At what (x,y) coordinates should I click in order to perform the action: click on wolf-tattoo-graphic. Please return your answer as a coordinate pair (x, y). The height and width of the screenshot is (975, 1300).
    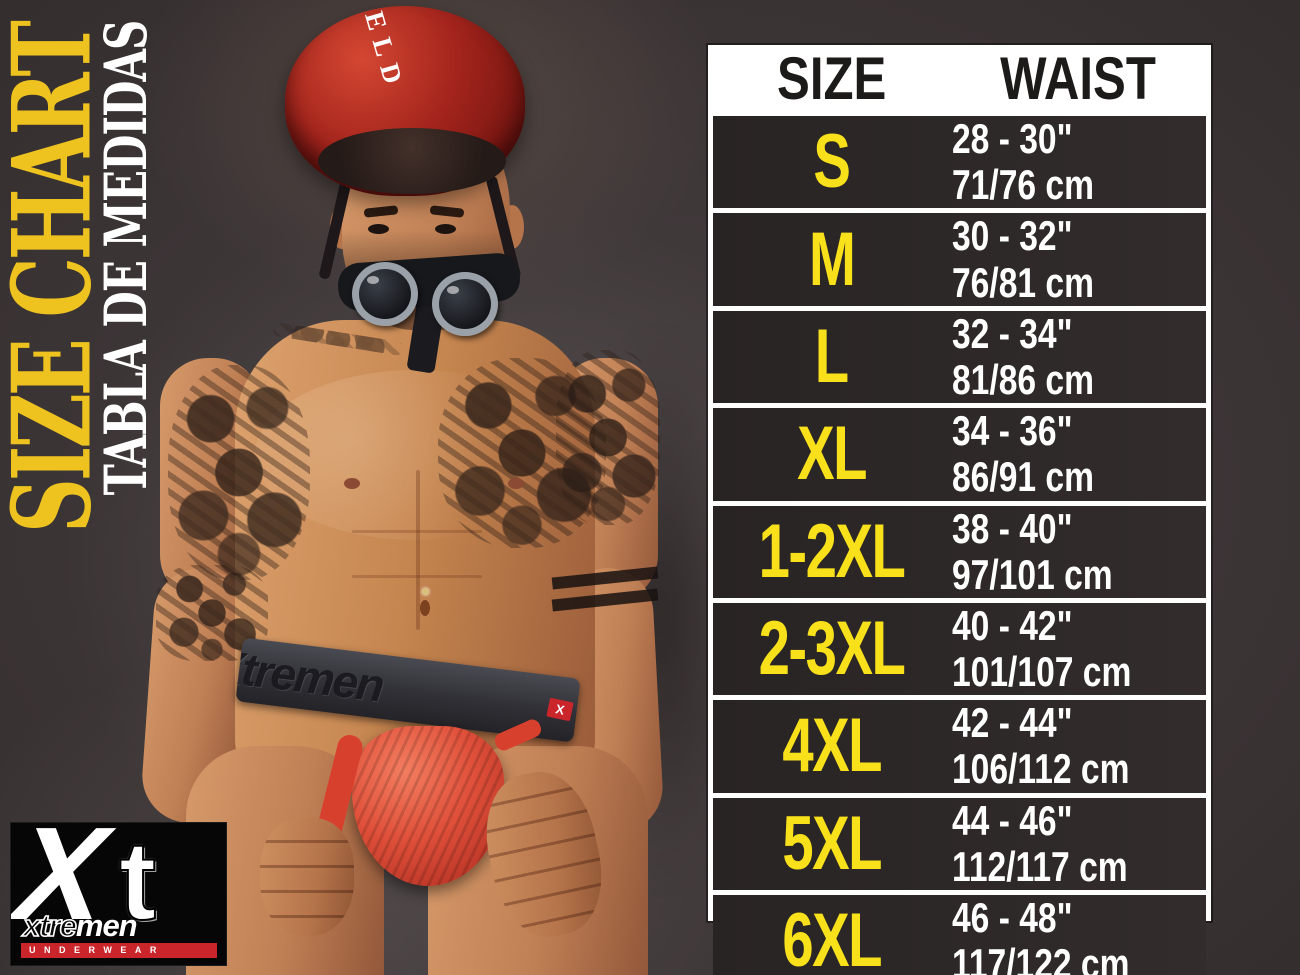
    Looking at the image, I should click on (239, 472).